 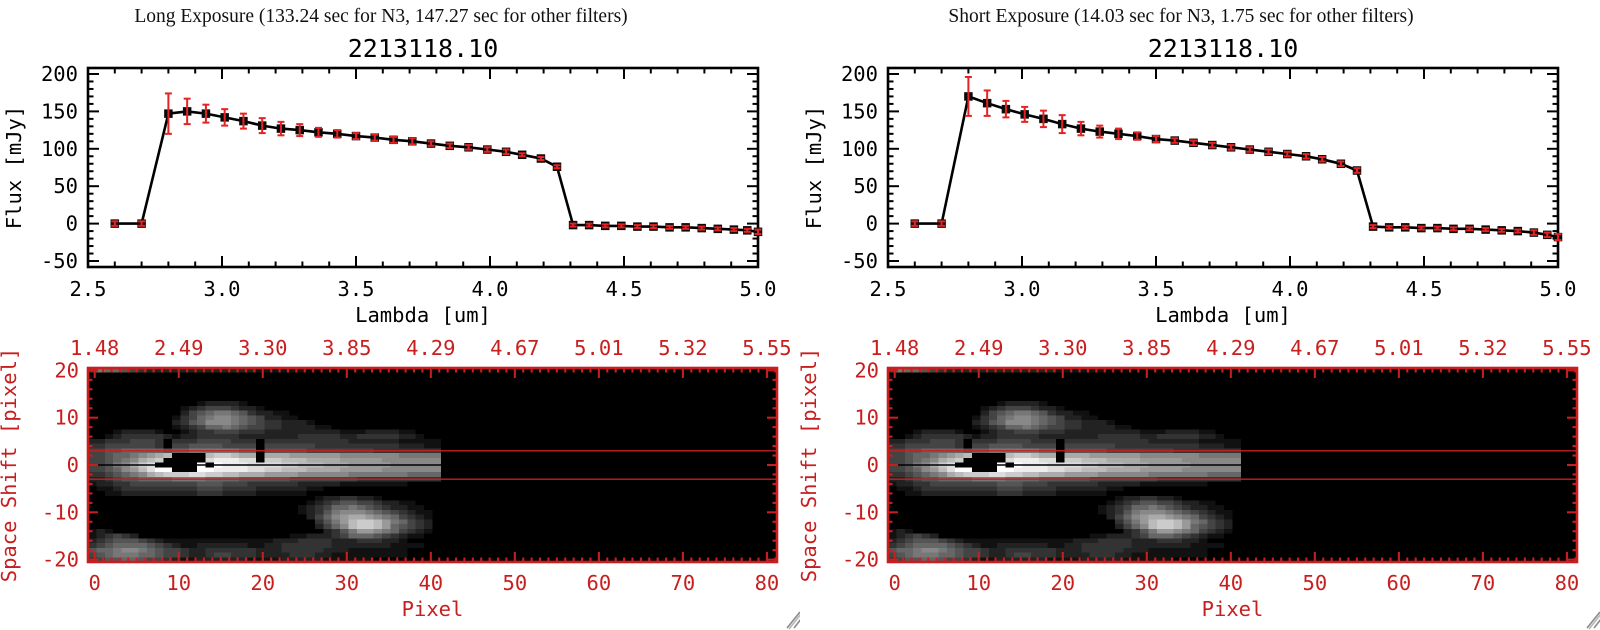 What do you see at coordinates (1233, 609) in the screenshot?
I see `x-axis-label: Pixel` at bounding box center [1233, 609].